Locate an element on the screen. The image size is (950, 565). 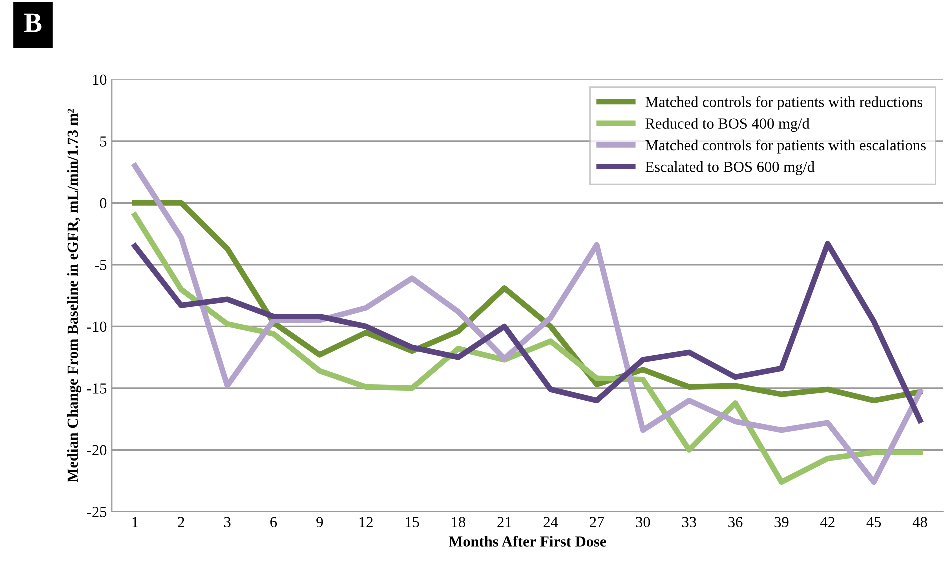
x-tick-label: 2 is located at coordinates (181, 522).